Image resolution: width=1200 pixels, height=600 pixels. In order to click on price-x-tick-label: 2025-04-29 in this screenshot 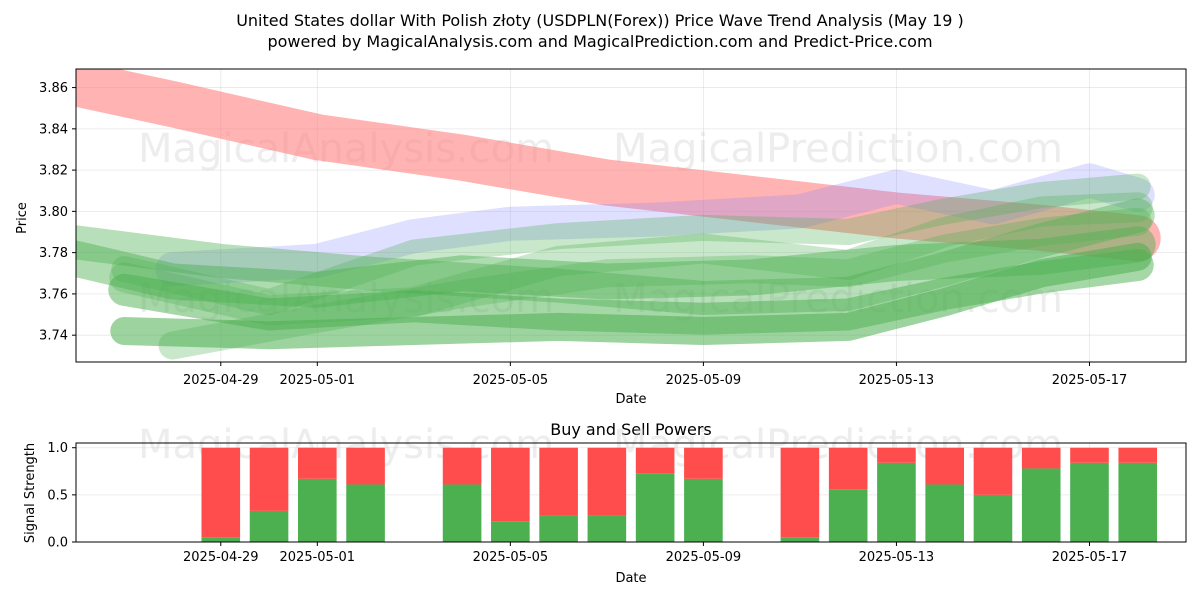, I will do `click(221, 380)`.